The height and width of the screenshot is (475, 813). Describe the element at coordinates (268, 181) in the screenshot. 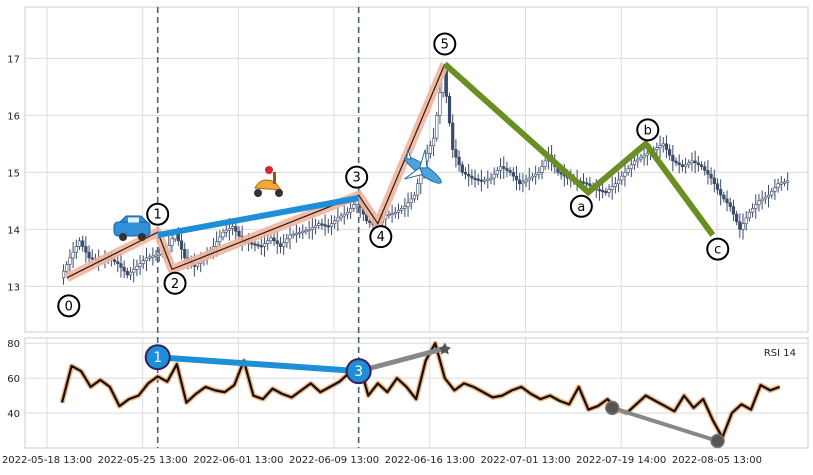

I see `scooter-icon` at that location.